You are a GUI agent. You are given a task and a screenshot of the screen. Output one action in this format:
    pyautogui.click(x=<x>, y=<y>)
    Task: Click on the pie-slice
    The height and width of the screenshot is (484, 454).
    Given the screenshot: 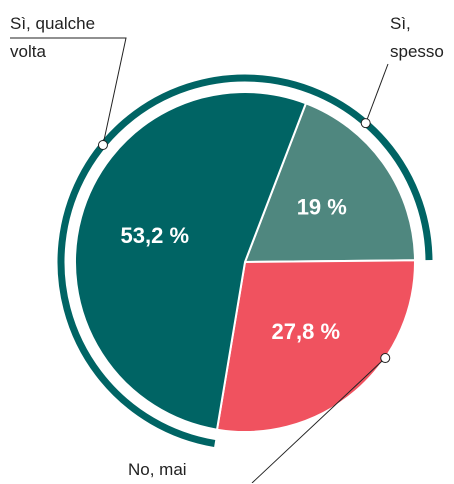 What is the action you would take?
    pyautogui.click(x=330, y=182)
    